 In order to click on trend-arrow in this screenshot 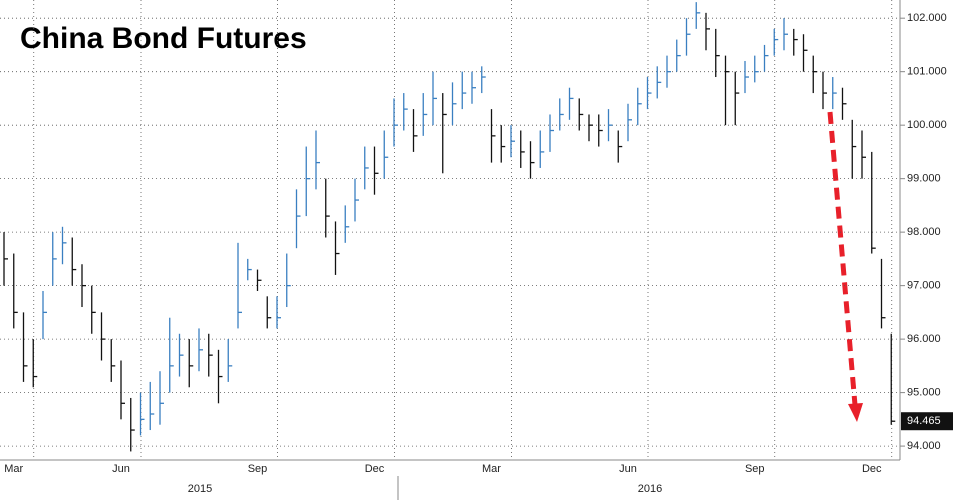, I will do `click(845, 266)`.